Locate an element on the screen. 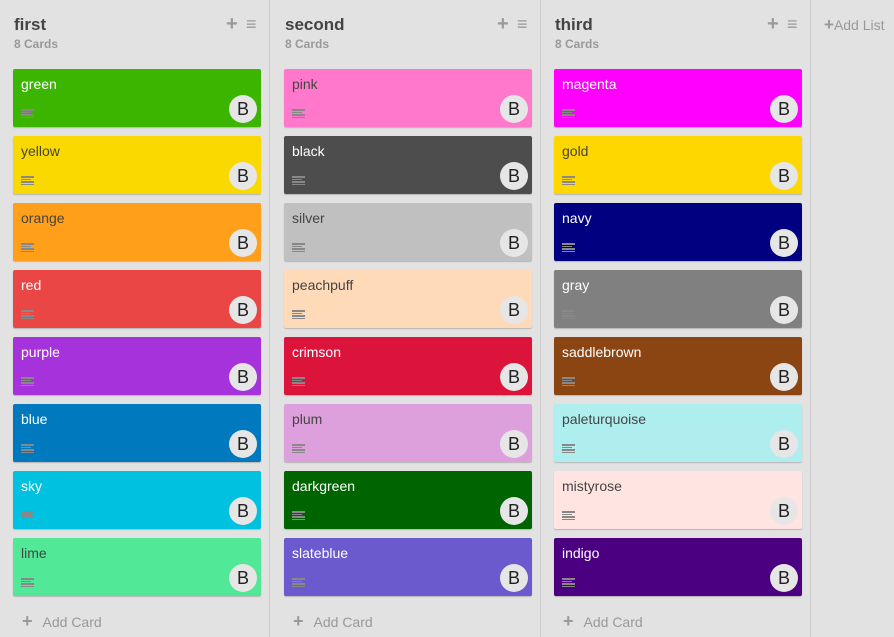 The height and width of the screenshot is (637, 894). card: crimson B is located at coordinates (408, 366).